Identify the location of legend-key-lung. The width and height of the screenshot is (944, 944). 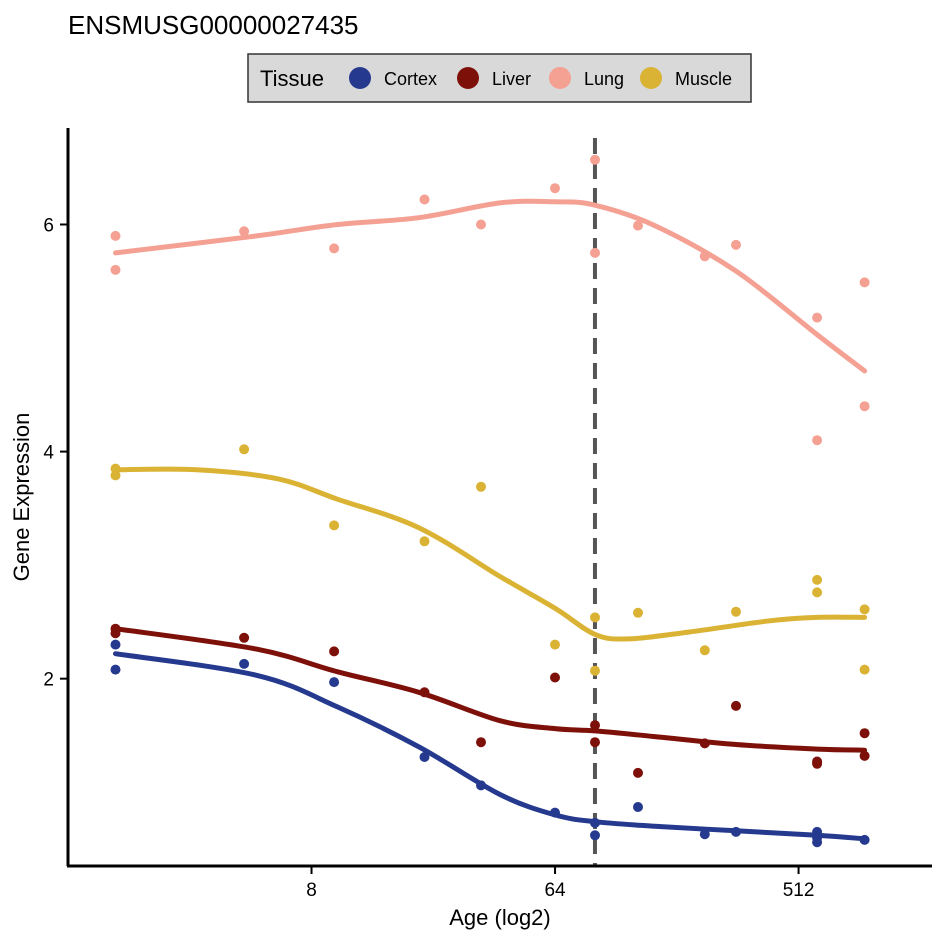
(560, 78).